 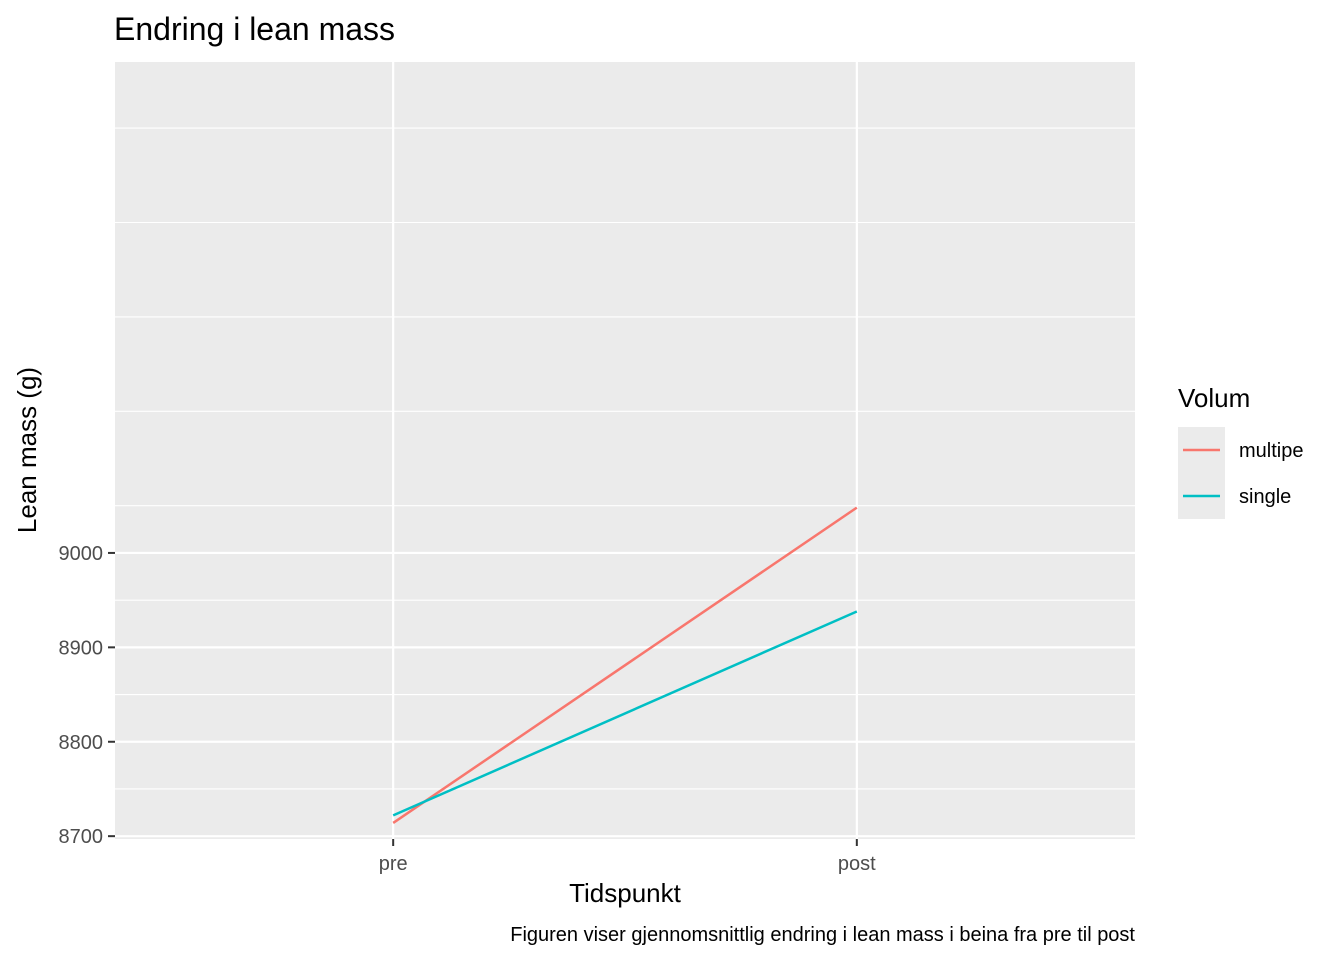 What do you see at coordinates (81, 743) in the screenshot?
I see `y-tick-label: 8800` at bounding box center [81, 743].